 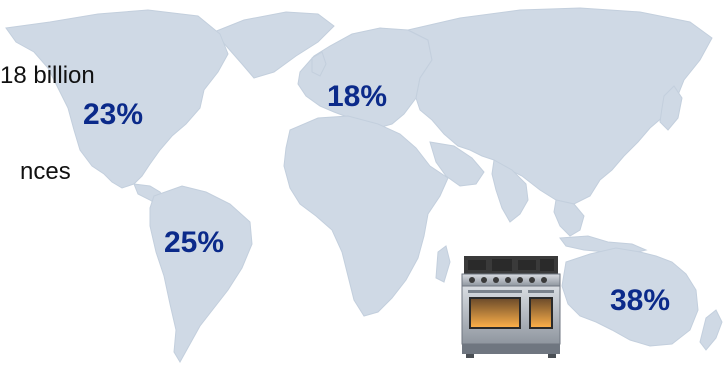 What do you see at coordinates (640, 300) in the screenshot?
I see `australia-percentage: 38%` at bounding box center [640, 300].